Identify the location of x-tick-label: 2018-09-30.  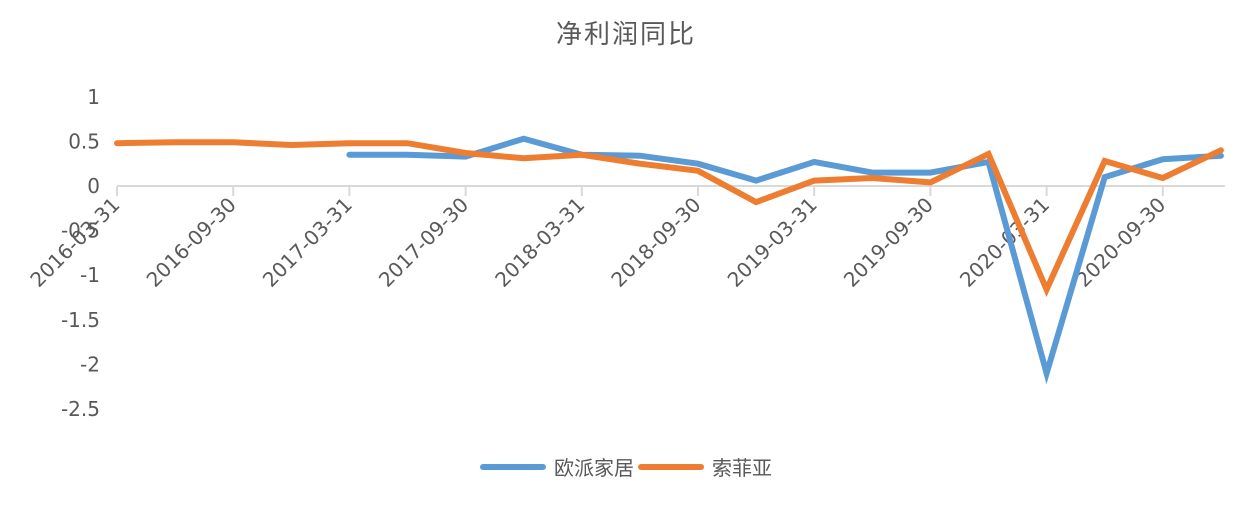
(655, 242).